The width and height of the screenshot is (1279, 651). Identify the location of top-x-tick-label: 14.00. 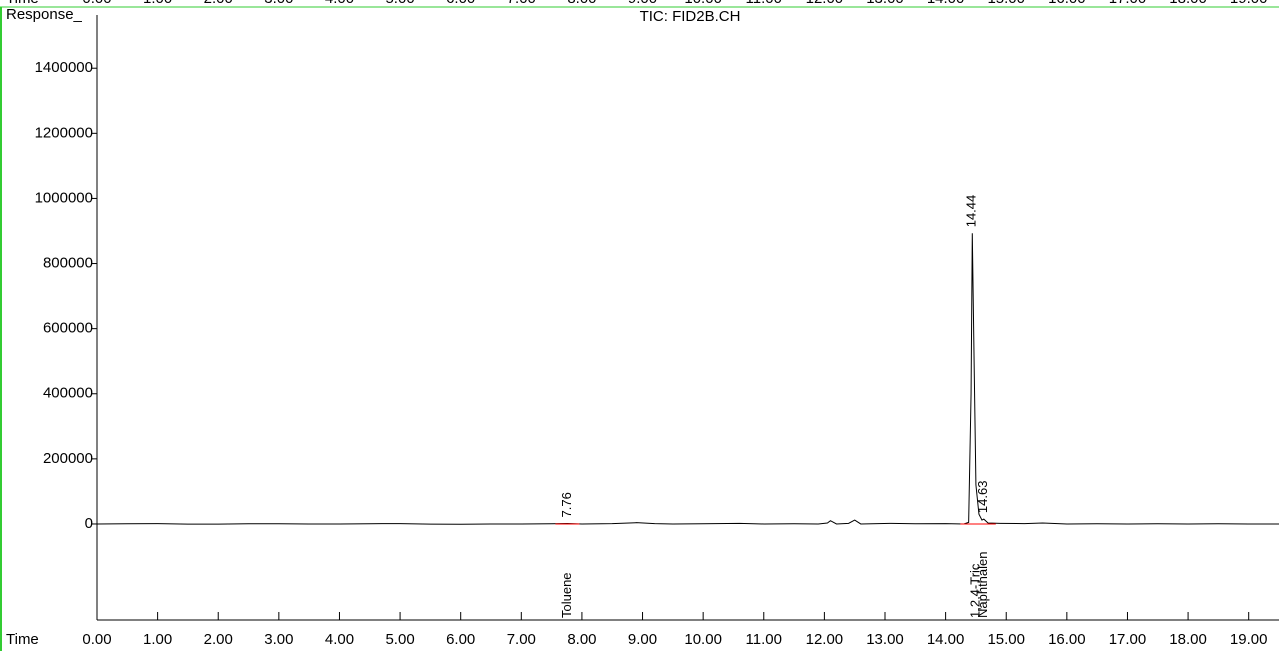
(946, 3).